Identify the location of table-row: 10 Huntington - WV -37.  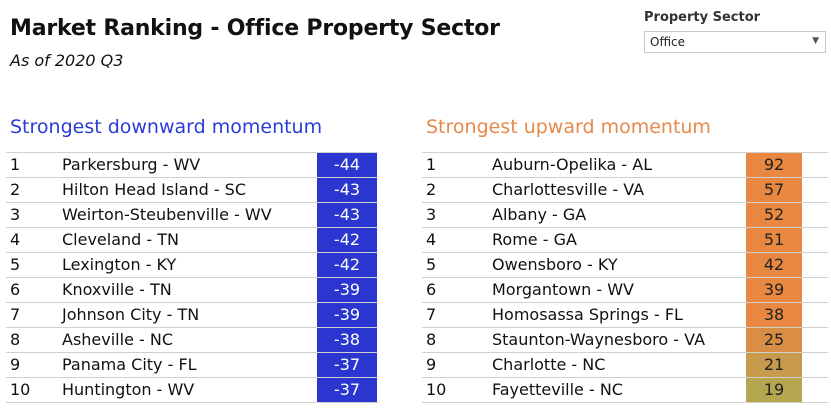
(192, 390).